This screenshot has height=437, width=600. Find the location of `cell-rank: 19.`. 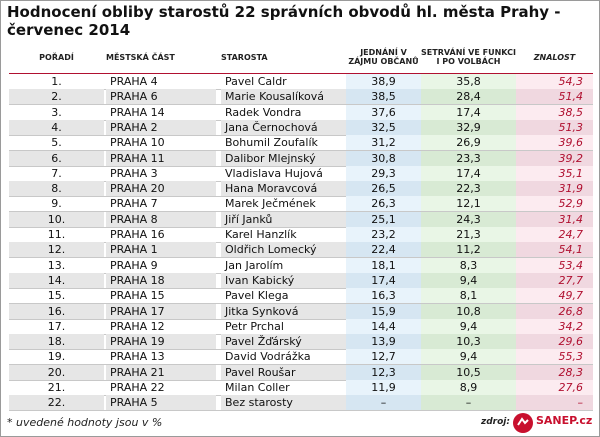

cell-rank: 19. is located at coordinates (56, 357).